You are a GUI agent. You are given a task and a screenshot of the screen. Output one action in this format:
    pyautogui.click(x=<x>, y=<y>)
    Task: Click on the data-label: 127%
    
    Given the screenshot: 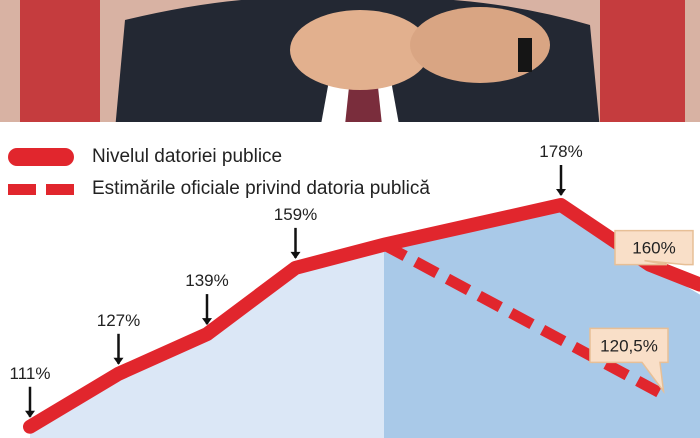 What is the action you would take?
    pyautogui.click(x=118, y=320)
    